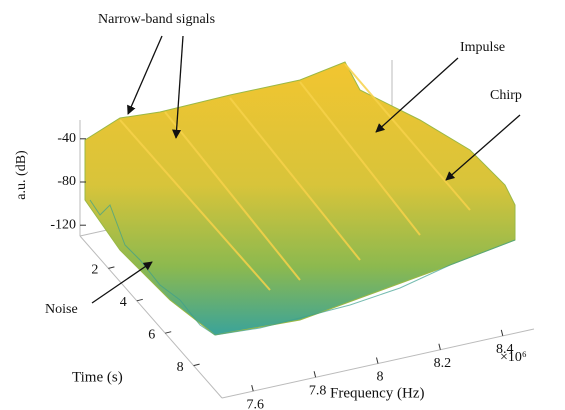 Image resolution: width=565 pixels, height=410 pixels. I want to click on annotation: Chirp, so click(506, 95).